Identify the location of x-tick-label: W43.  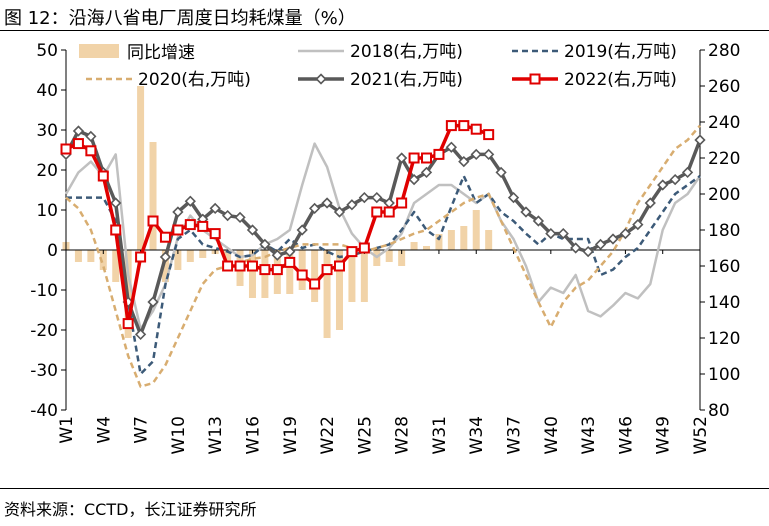
(589, 435).